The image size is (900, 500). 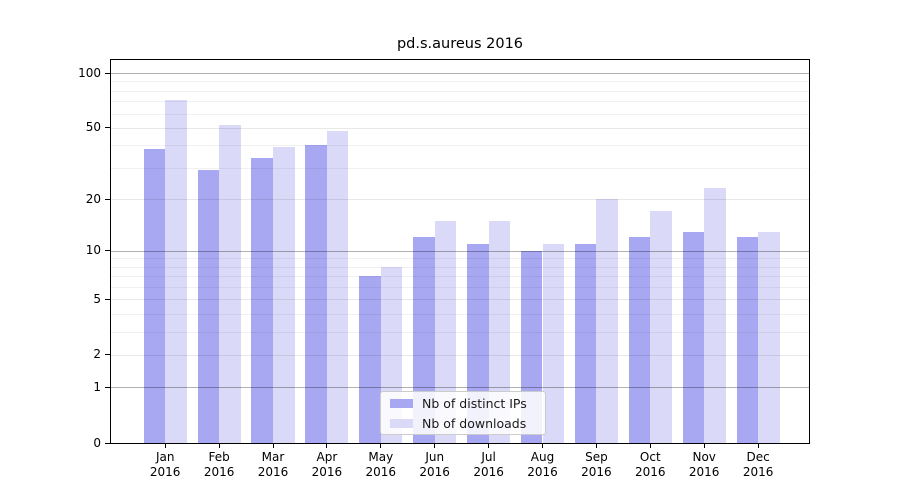 What do you see at coordinates (704, 457) in the screenshot?
I see `x-axis-label-month: Nov` at bounding box center [704, 457].